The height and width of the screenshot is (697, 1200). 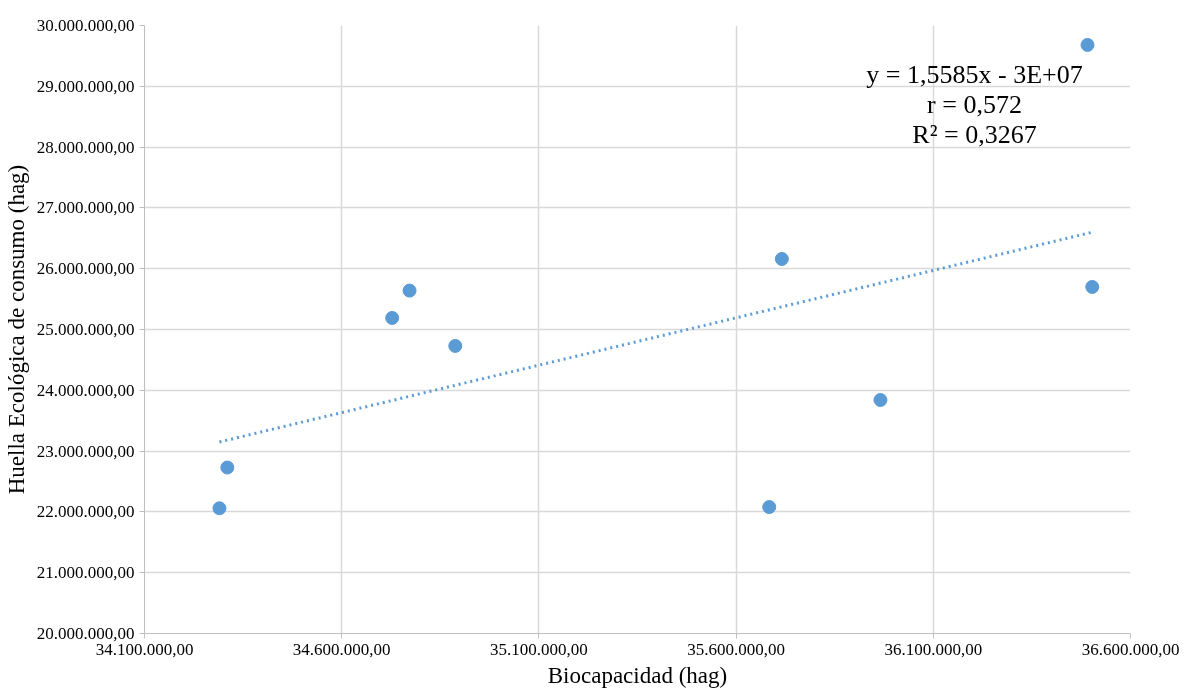 What do you see at coordinates (933, 649) in the screenshot?
I see `x-tick-label: 36.100.000,00` at bounding box center [933, 649].